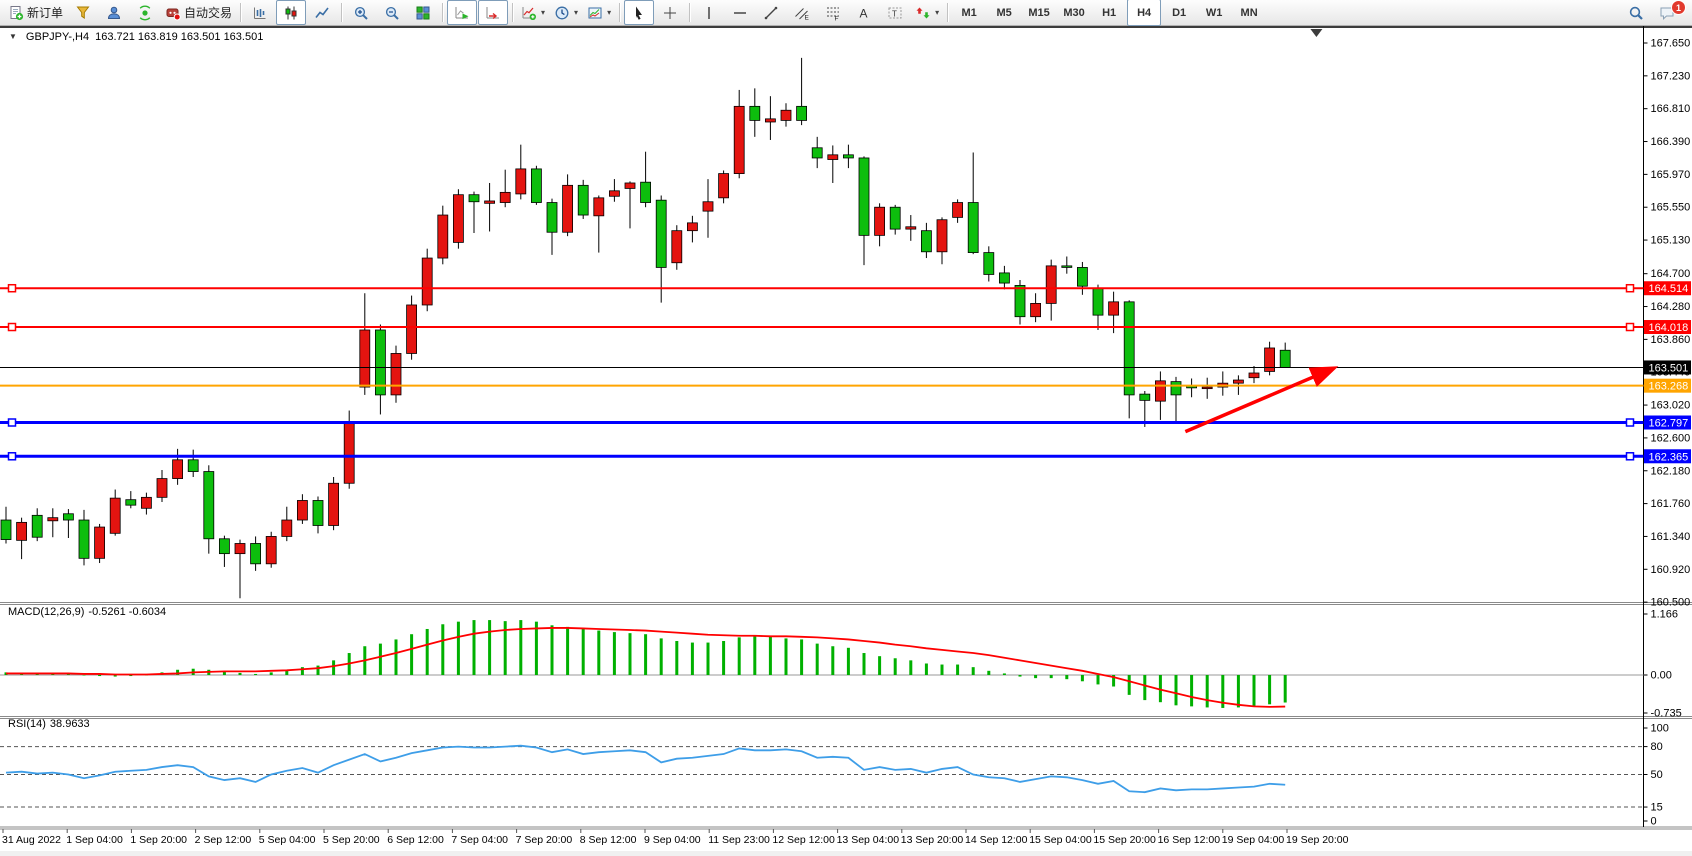 The width and height of the screenshot is (1692, 856). Describe the element at coordinates (17, 12) in the screenshot. I see `new-order-icon` at that location.